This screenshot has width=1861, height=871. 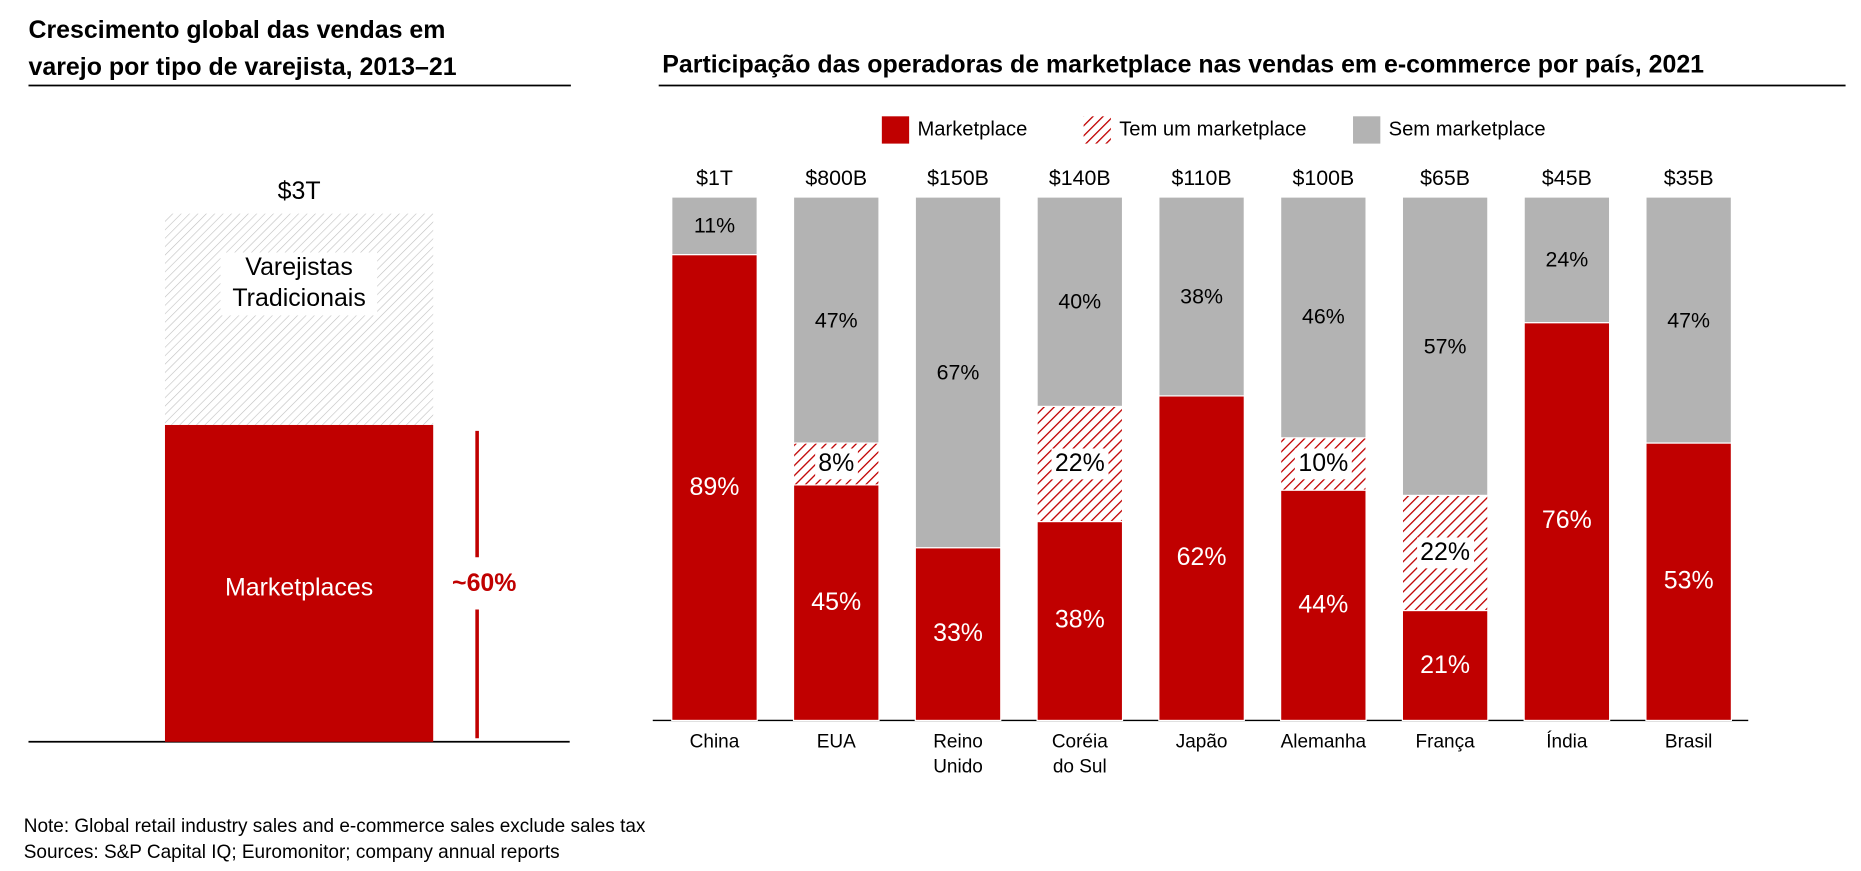 I want to click on total-label: $100B, so click(x=1323, y=177).